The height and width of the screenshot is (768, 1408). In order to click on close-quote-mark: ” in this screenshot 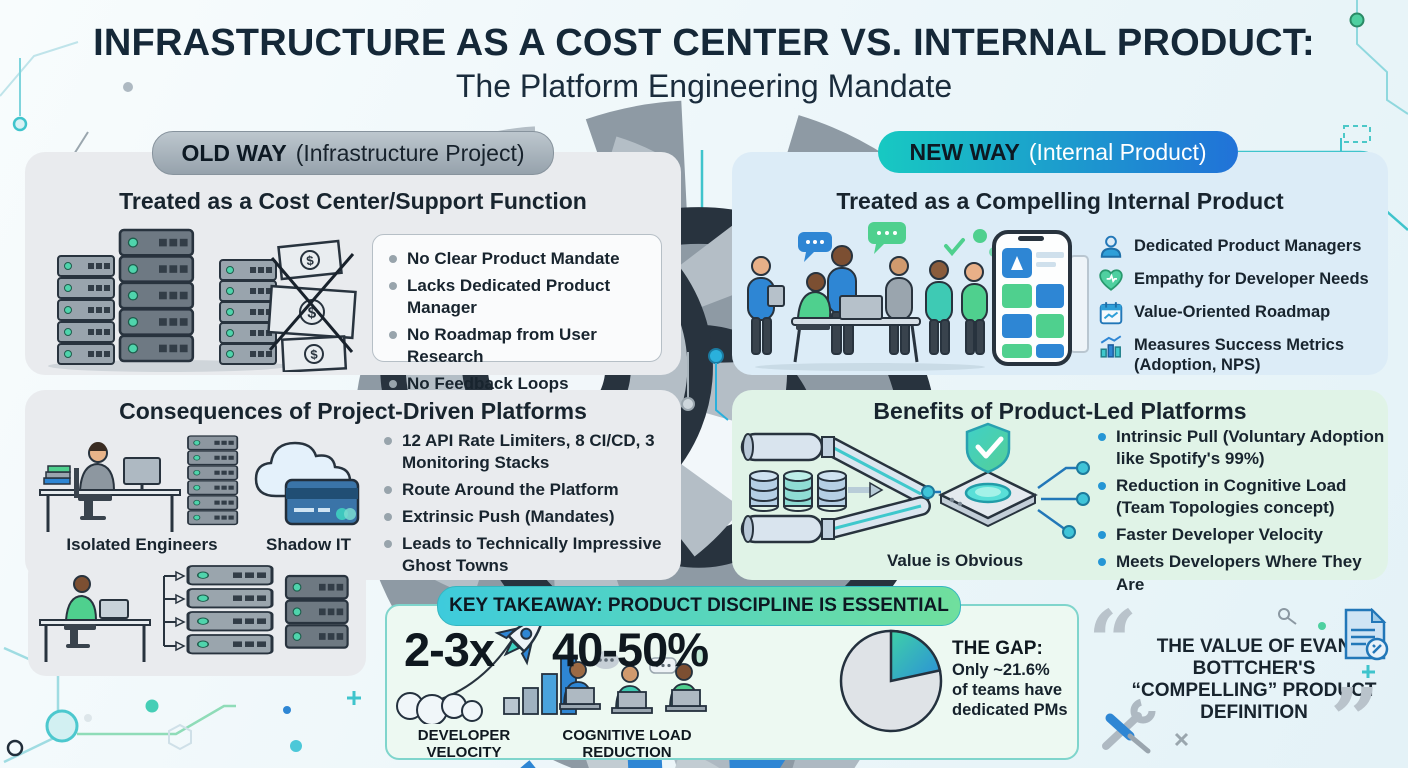, I will do `click(1355, 719)`.